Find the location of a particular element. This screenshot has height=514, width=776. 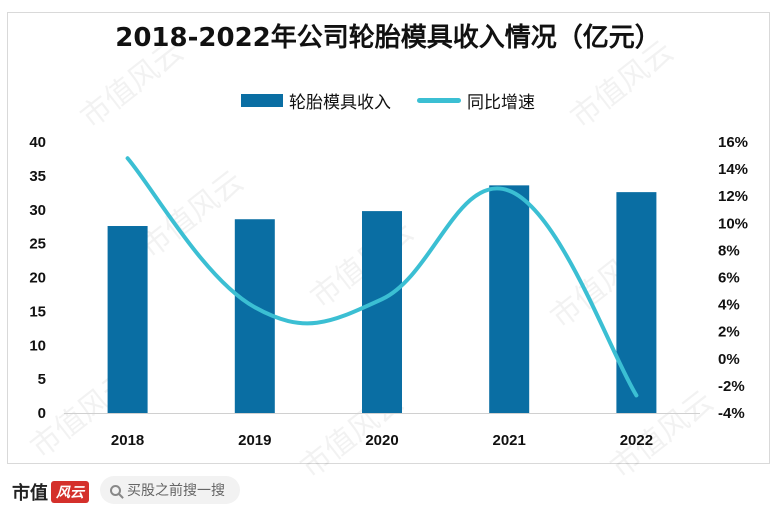

y-right-tick-label: 2% is located at coordinates (729, 332).